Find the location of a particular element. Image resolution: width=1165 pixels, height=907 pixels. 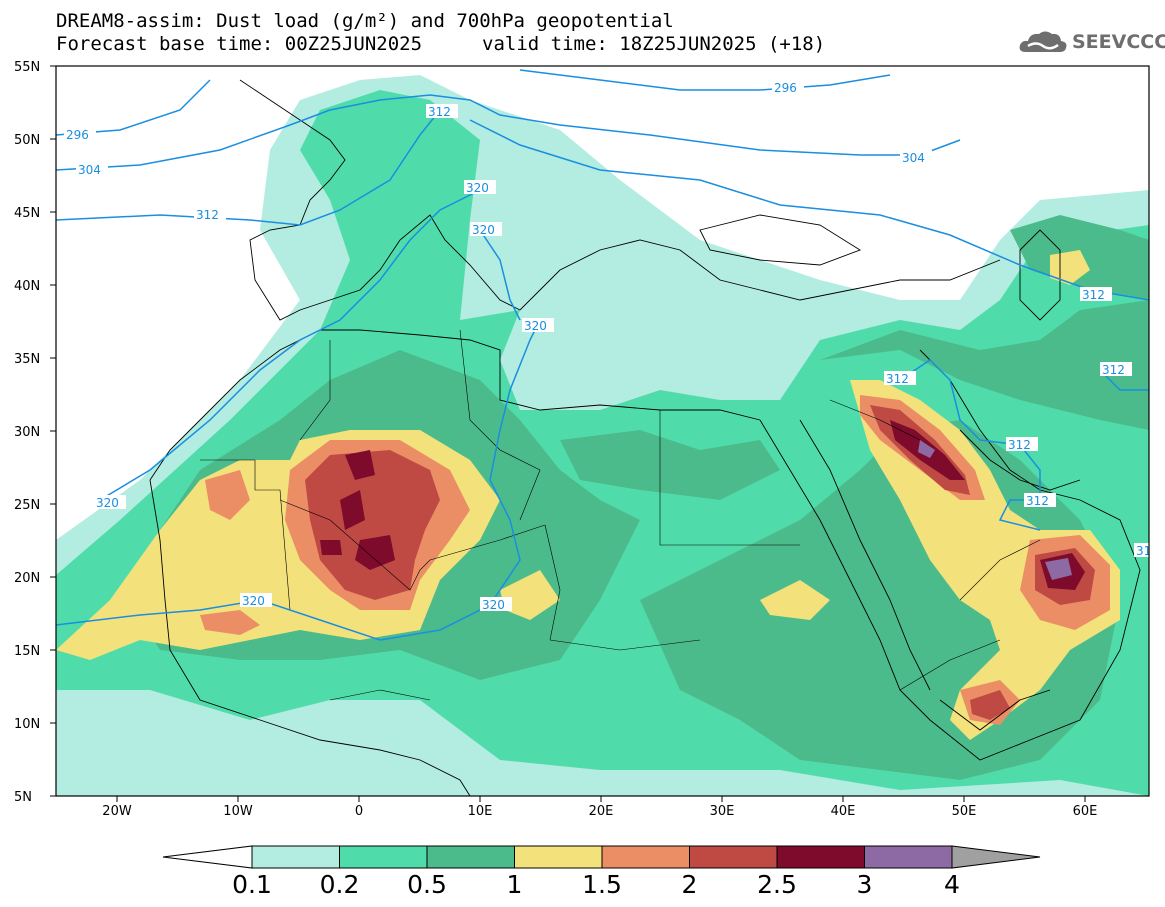

colorbar: 0.1 0.2 0.5 1 1.5 2 2.5 3 4 is located at coordinates (601, 872).